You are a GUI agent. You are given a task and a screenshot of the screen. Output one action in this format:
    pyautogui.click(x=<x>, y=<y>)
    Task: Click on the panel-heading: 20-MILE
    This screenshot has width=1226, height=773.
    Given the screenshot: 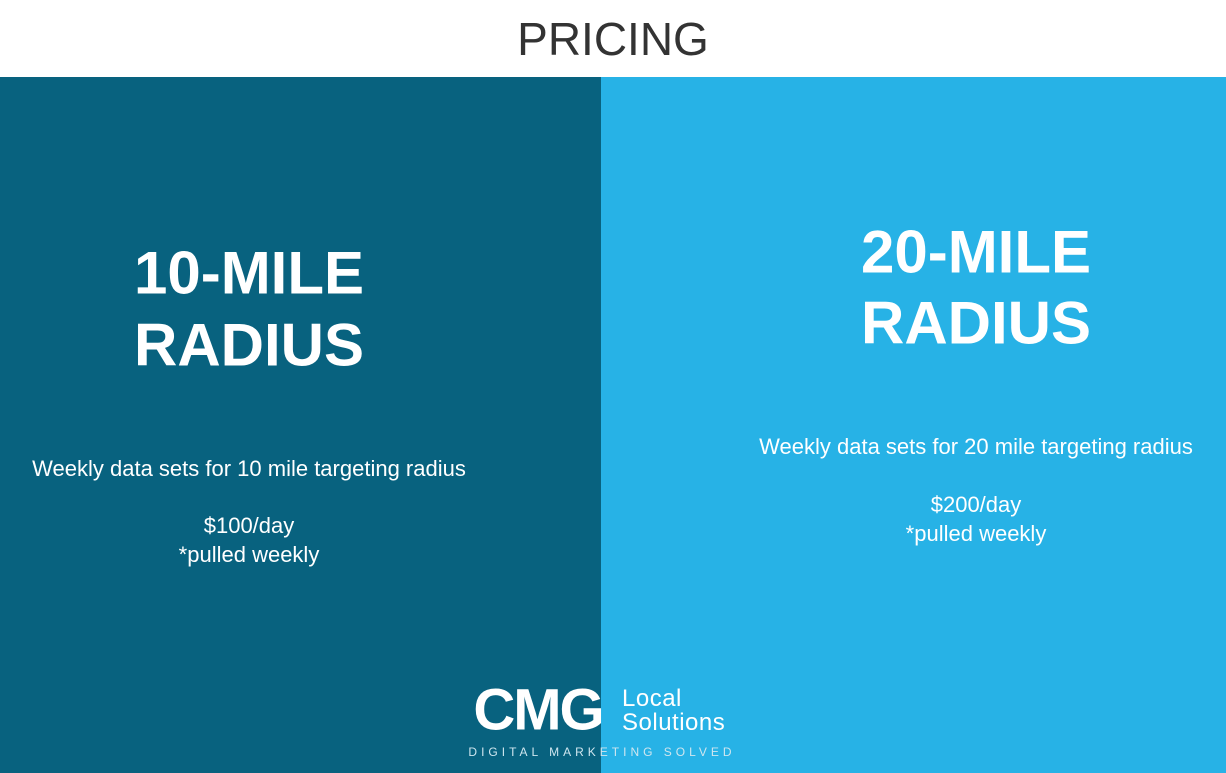 What is the action you would take?
    pyautogui.click(x=976, y=252)
    